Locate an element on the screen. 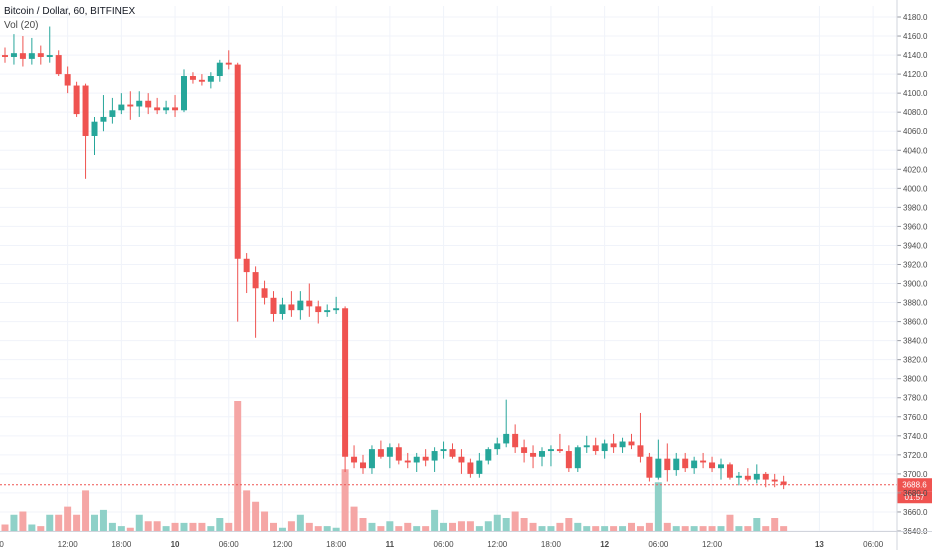 The height and width of the screenshot is (555, 932). x-tick-label: 06:00 is located at coordinates (658, 544).